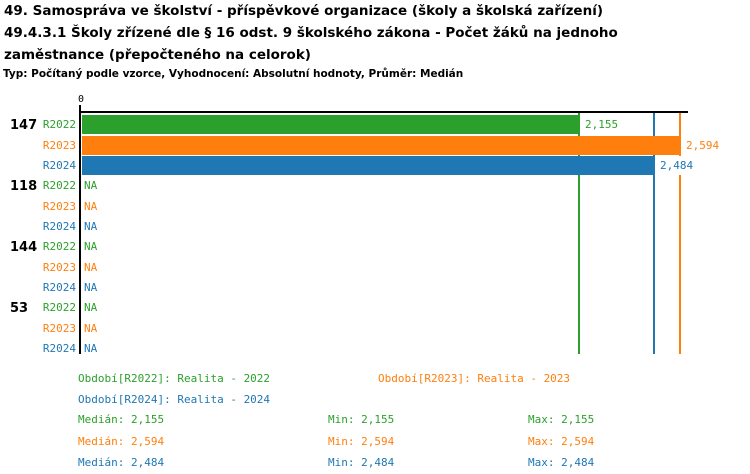 The image size is (750, 474). Describe the element at coordinates (121, 441) in the screenshot. I see `stat-median-r2023: Medián: 2,594` at that location.